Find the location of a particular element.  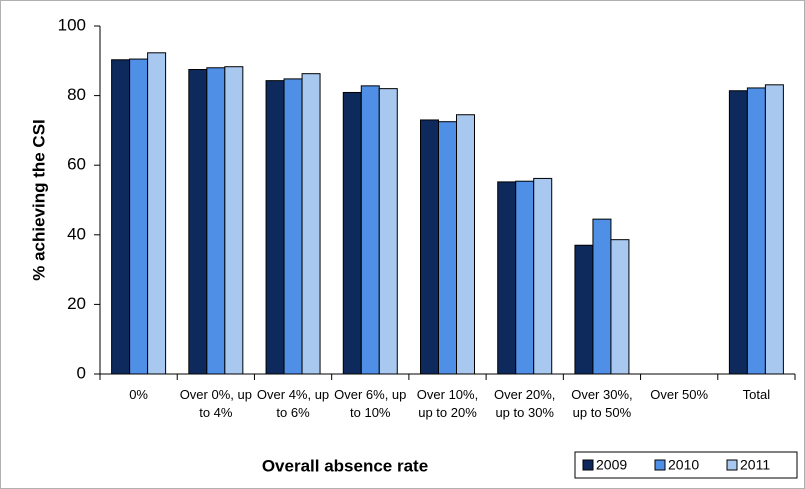

x-tick-label: Over 30%, up to 50% is located at coordinates (602, 403).